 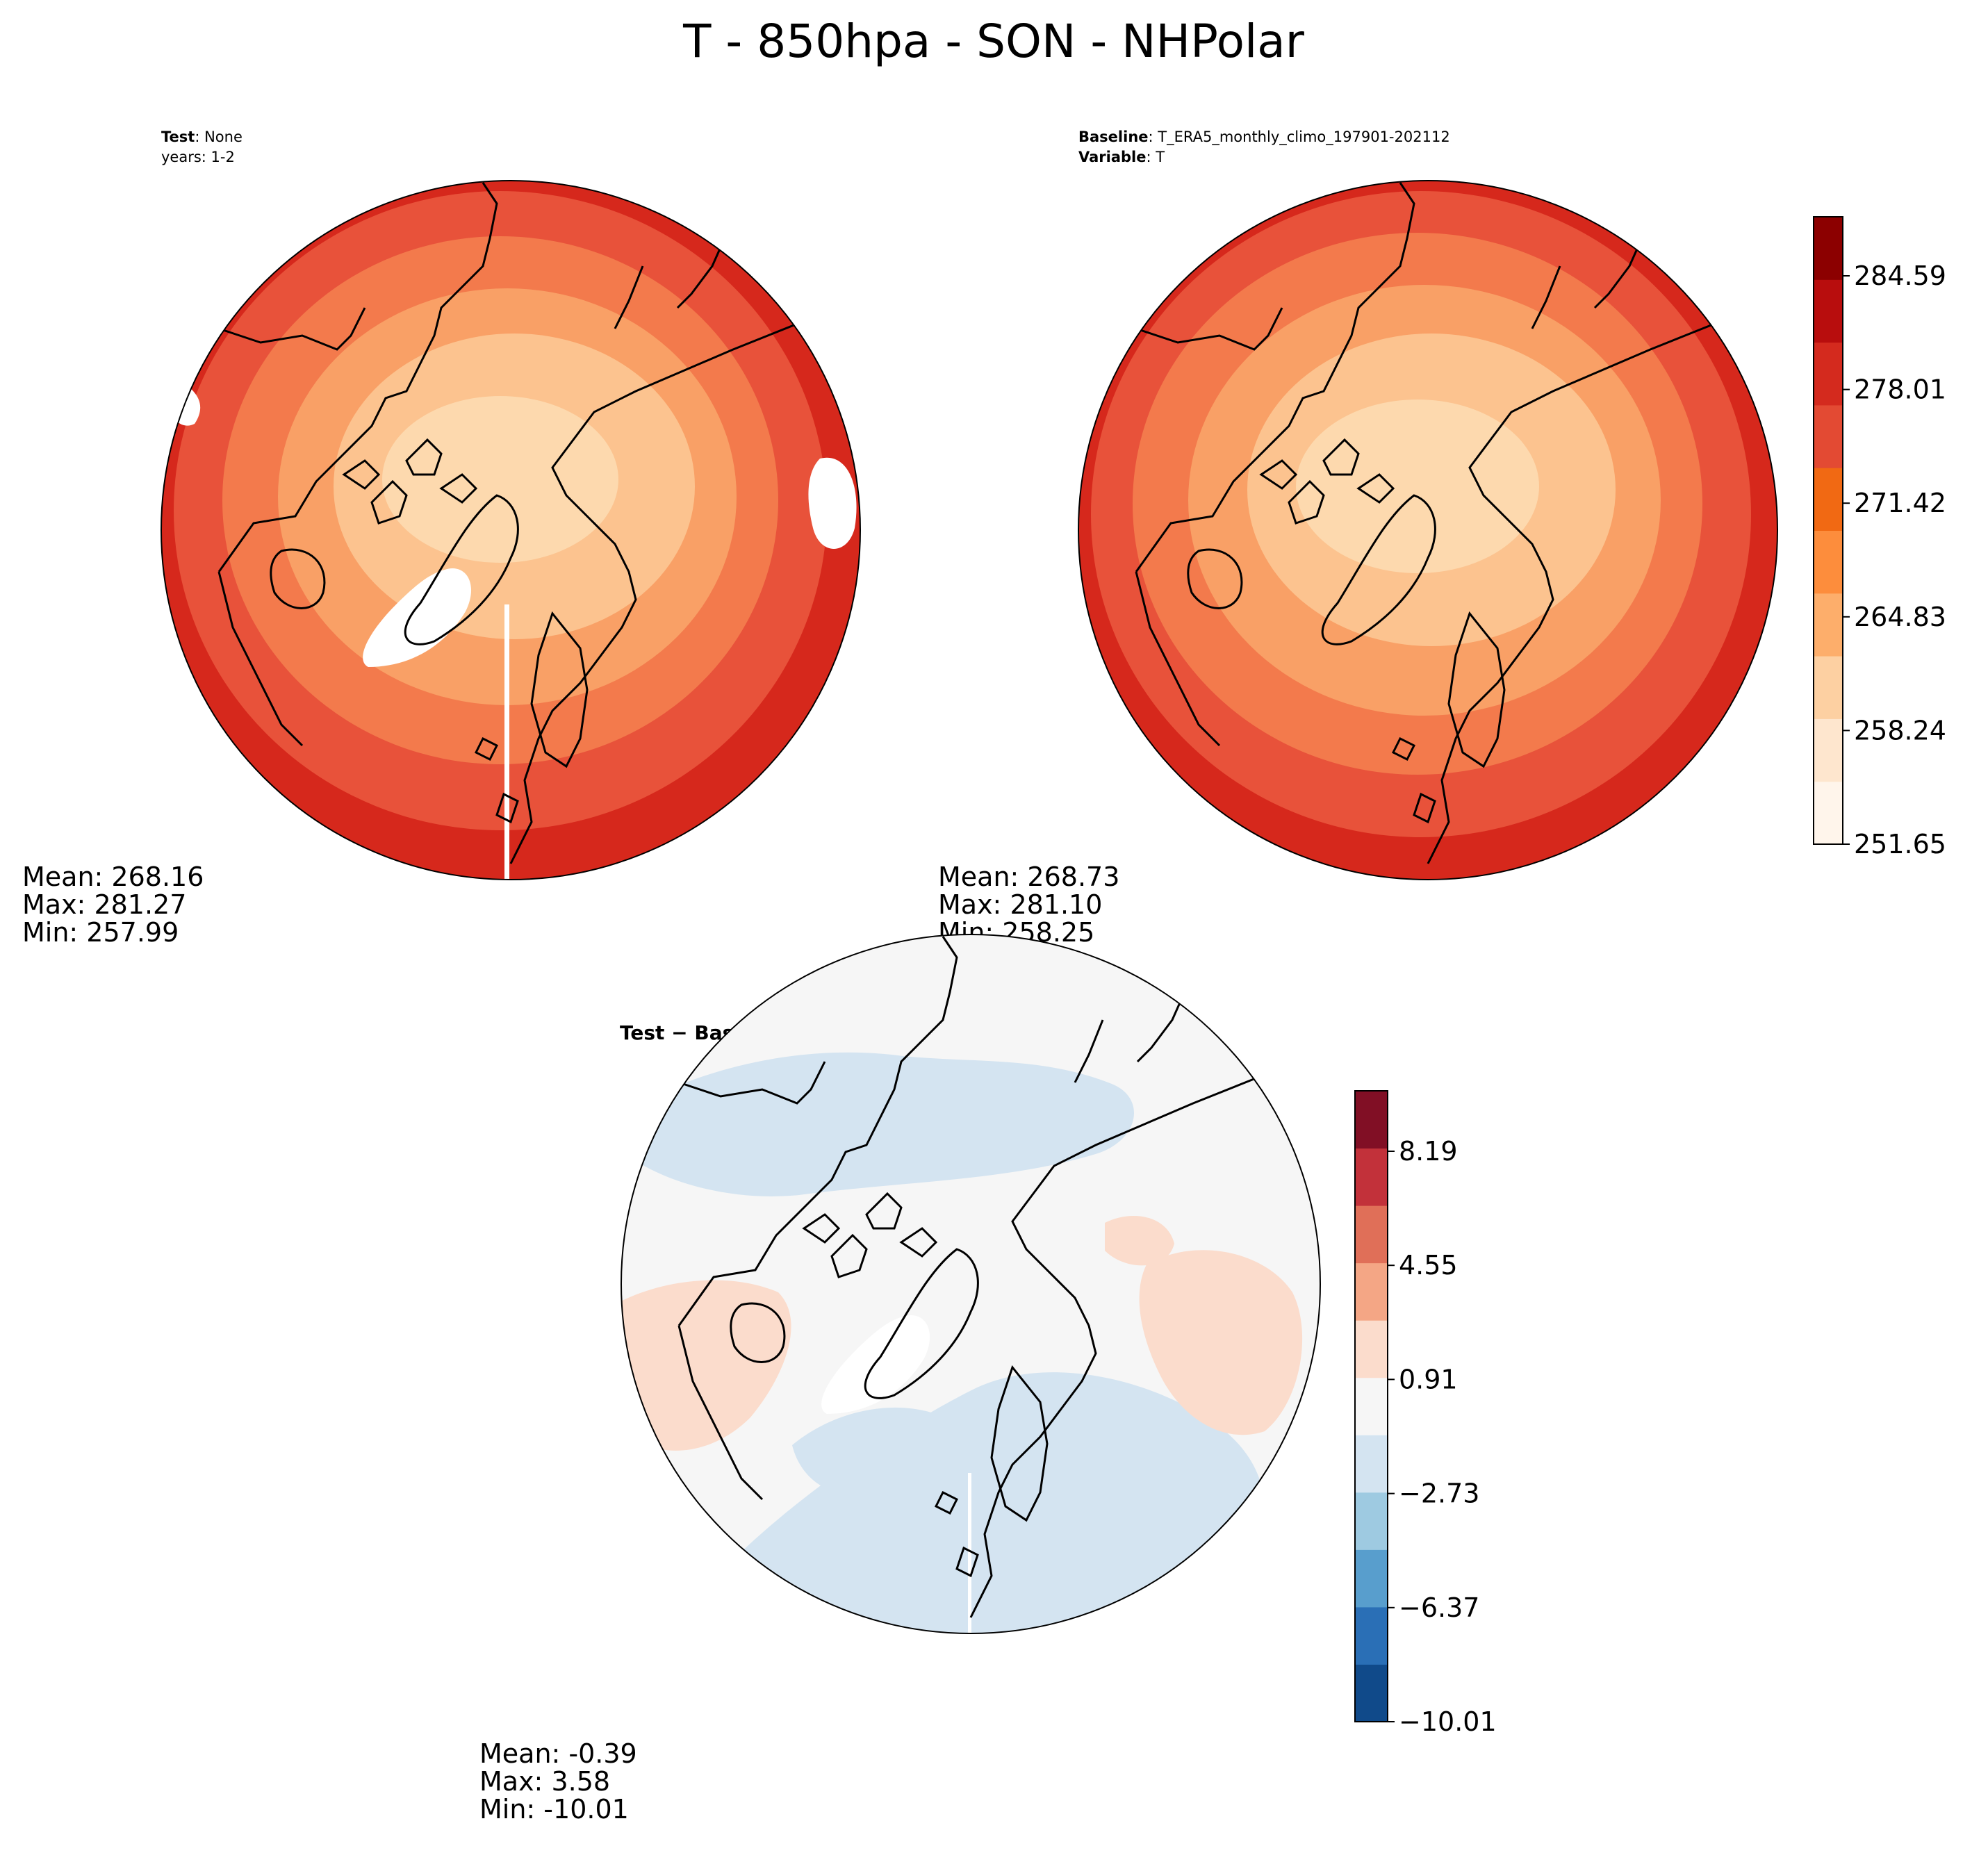 What do you see at coordinates (1439, 1607) in the screenshot?
I see `difference-colorbar-tick-label: −6.37` at bounding box center [1439, 1607].